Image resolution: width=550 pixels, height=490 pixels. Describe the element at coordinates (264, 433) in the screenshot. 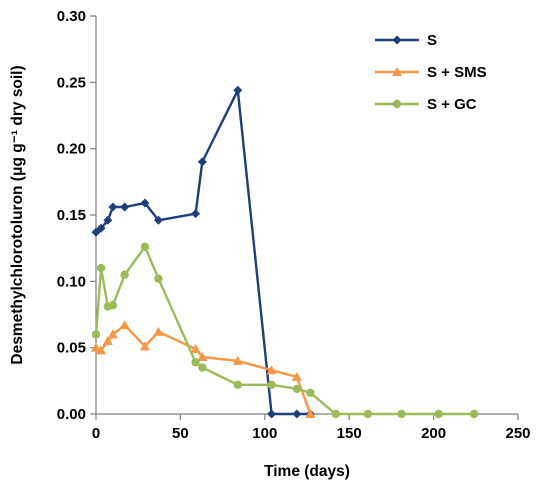

I see `x-tick-label: 100` at that location.